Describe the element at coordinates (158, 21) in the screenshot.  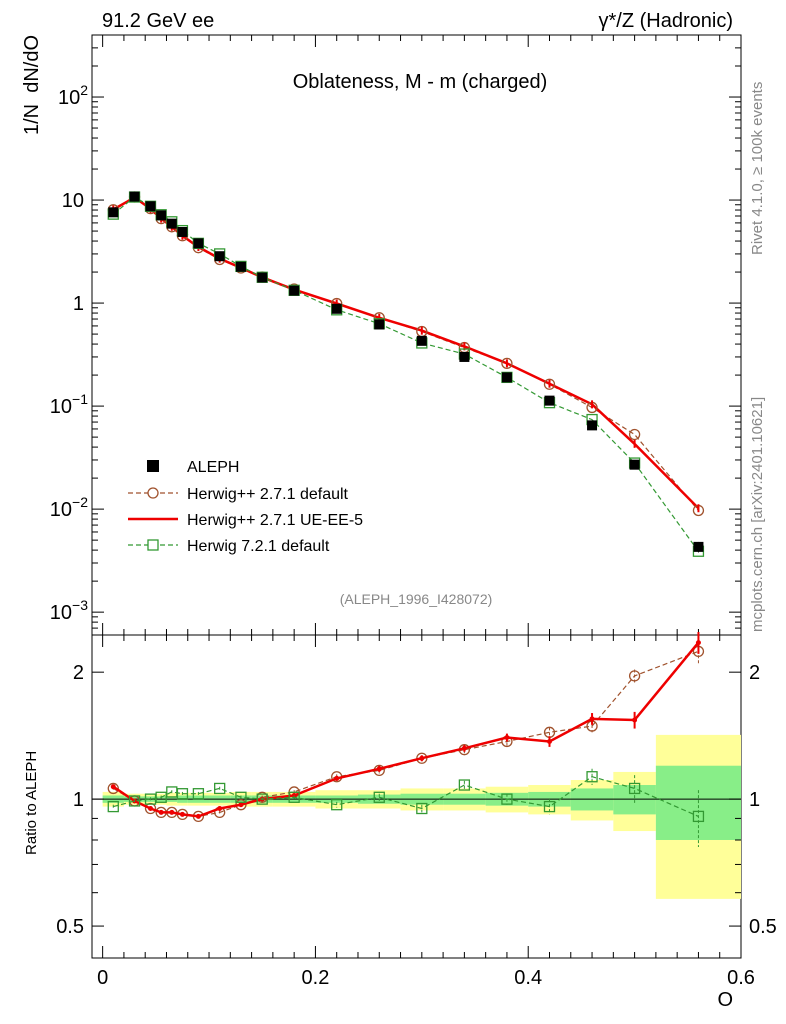
I see `header-left: 91.2 GeV ee` at that location.